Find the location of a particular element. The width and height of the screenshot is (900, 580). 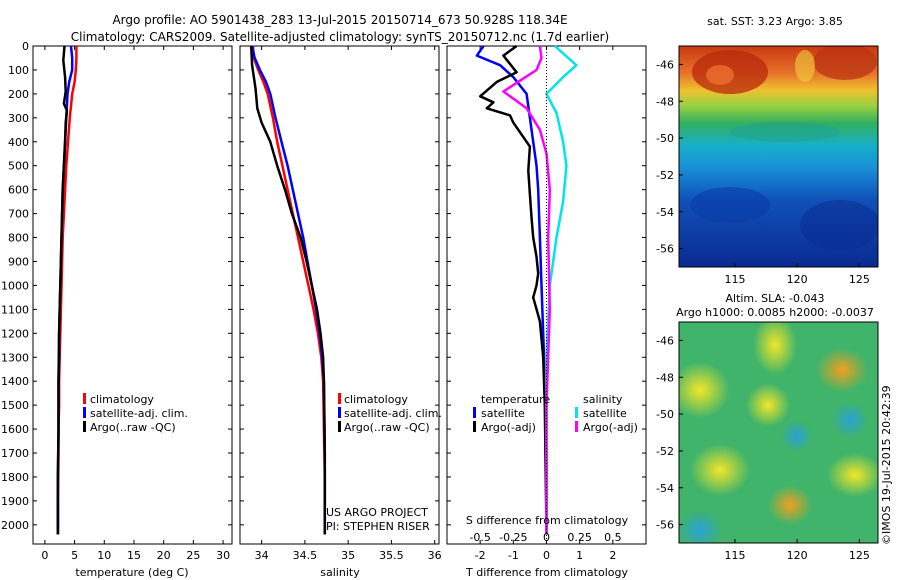

y-tick-label: 900 is located at coordinates (18, 261).